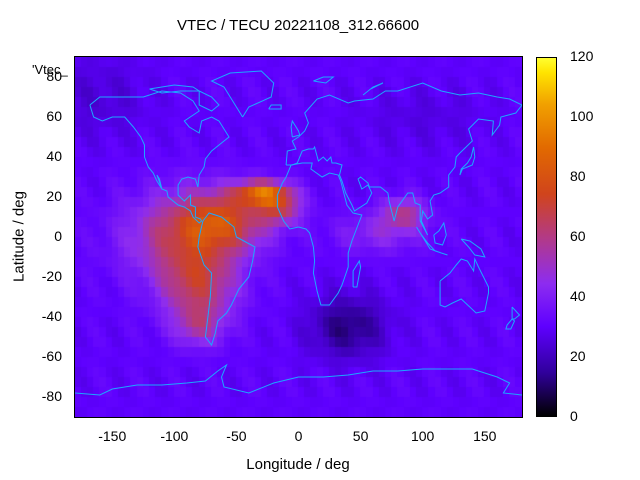 The width and height of the screenshot is (640, 480). Describe the element at coordinates (324, 80) in the screenshot. I see `coastline-svalbard` at that location.